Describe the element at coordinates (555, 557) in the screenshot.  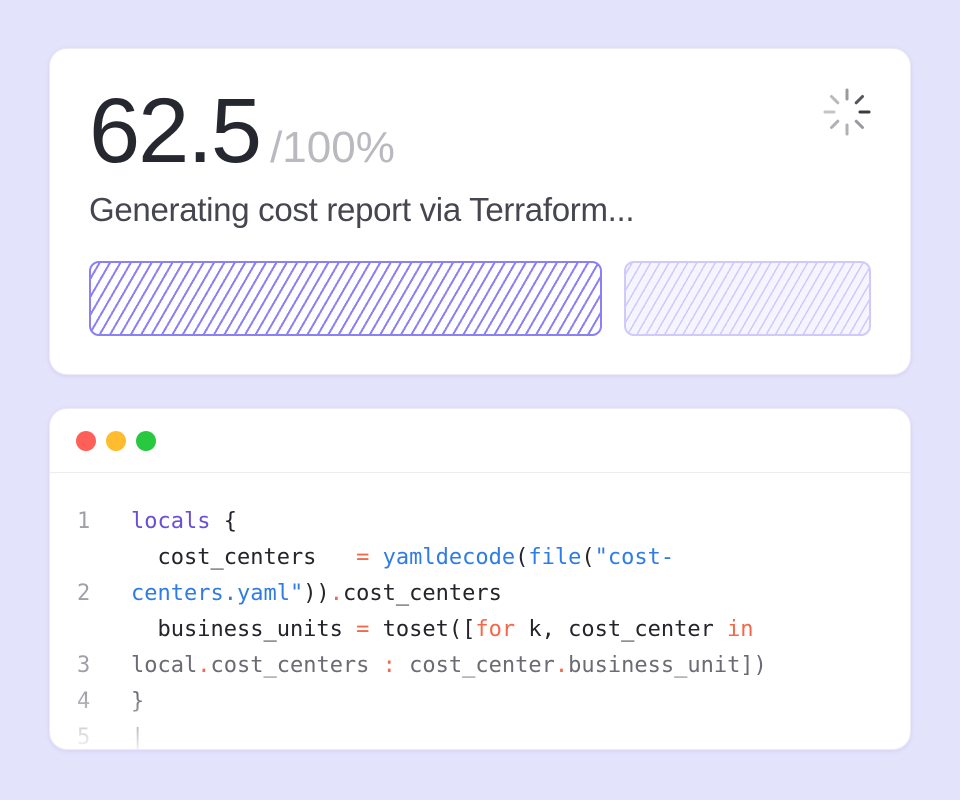
I see `code-token: file` at that location.